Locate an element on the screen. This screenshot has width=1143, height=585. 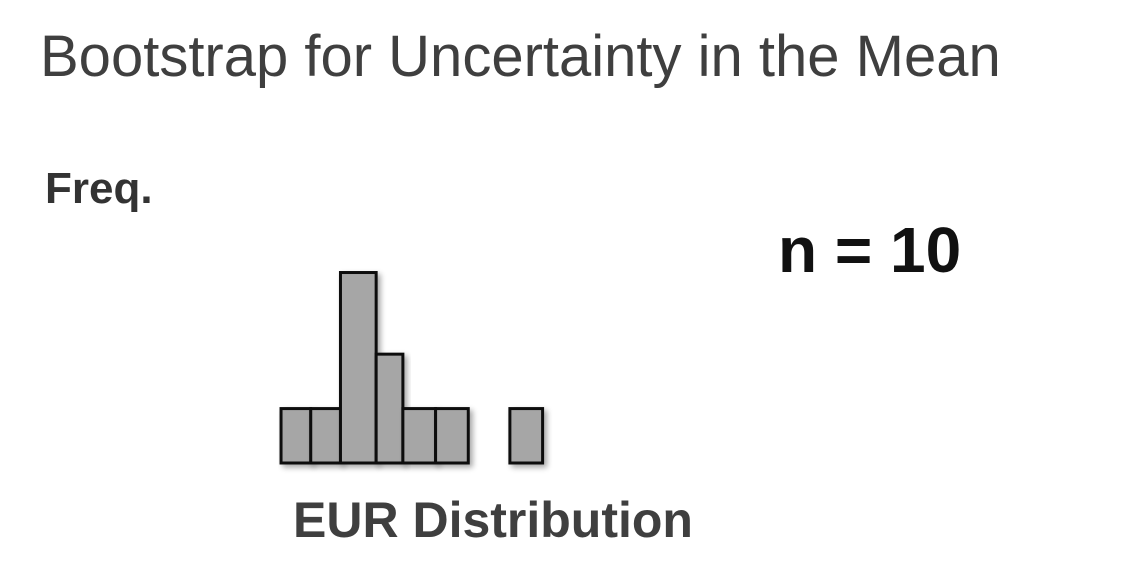
y-axis-label: Freq. is located at coordinates (99, 188).